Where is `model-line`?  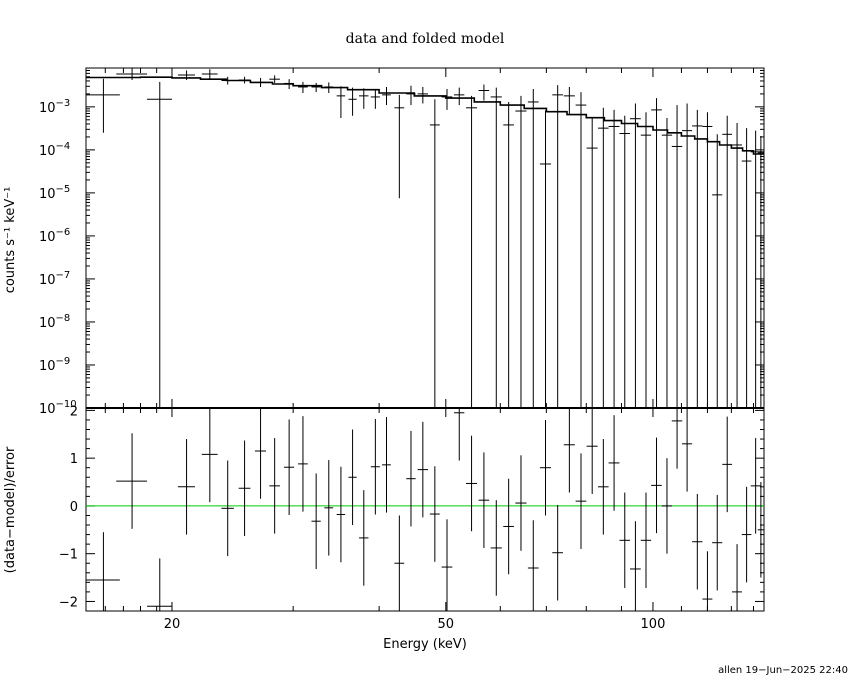
model-line is located at coordinates (425, 115).